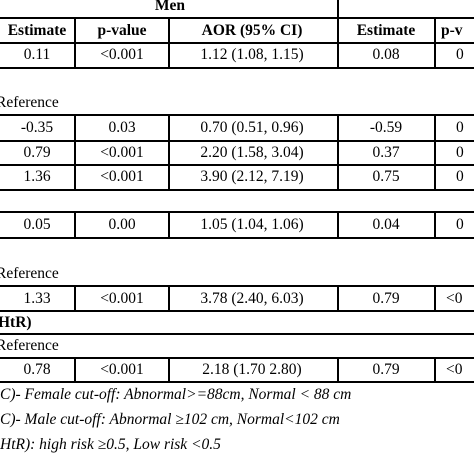 Image resolution: width=474 pixels, height=474 pixels. What do you see at coordinates (252, 369) in the screenshot?
I see `cell-aor: 2.18 (1.70 2.80)` at bounding box center [252, 369].